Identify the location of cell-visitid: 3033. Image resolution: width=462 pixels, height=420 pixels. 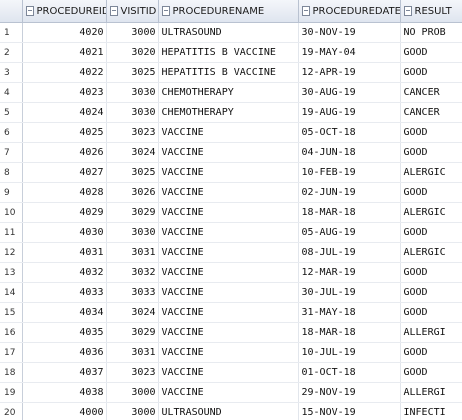
(132, 292).